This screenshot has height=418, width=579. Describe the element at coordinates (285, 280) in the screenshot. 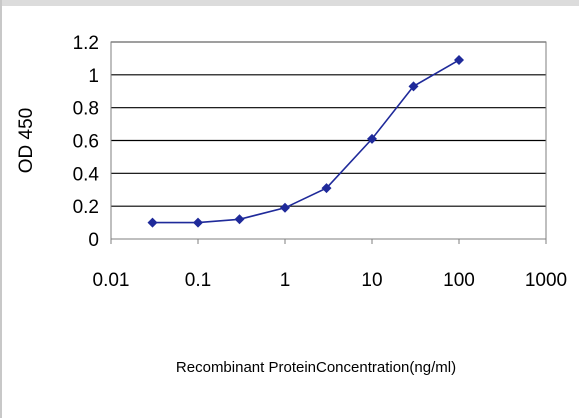

I see `x-tick-label: 1` at that location.